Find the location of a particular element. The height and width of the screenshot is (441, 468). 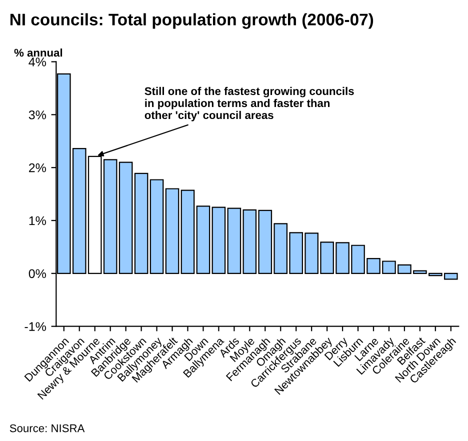

y-tick-label: 4% is located at coordinates (37, 62).